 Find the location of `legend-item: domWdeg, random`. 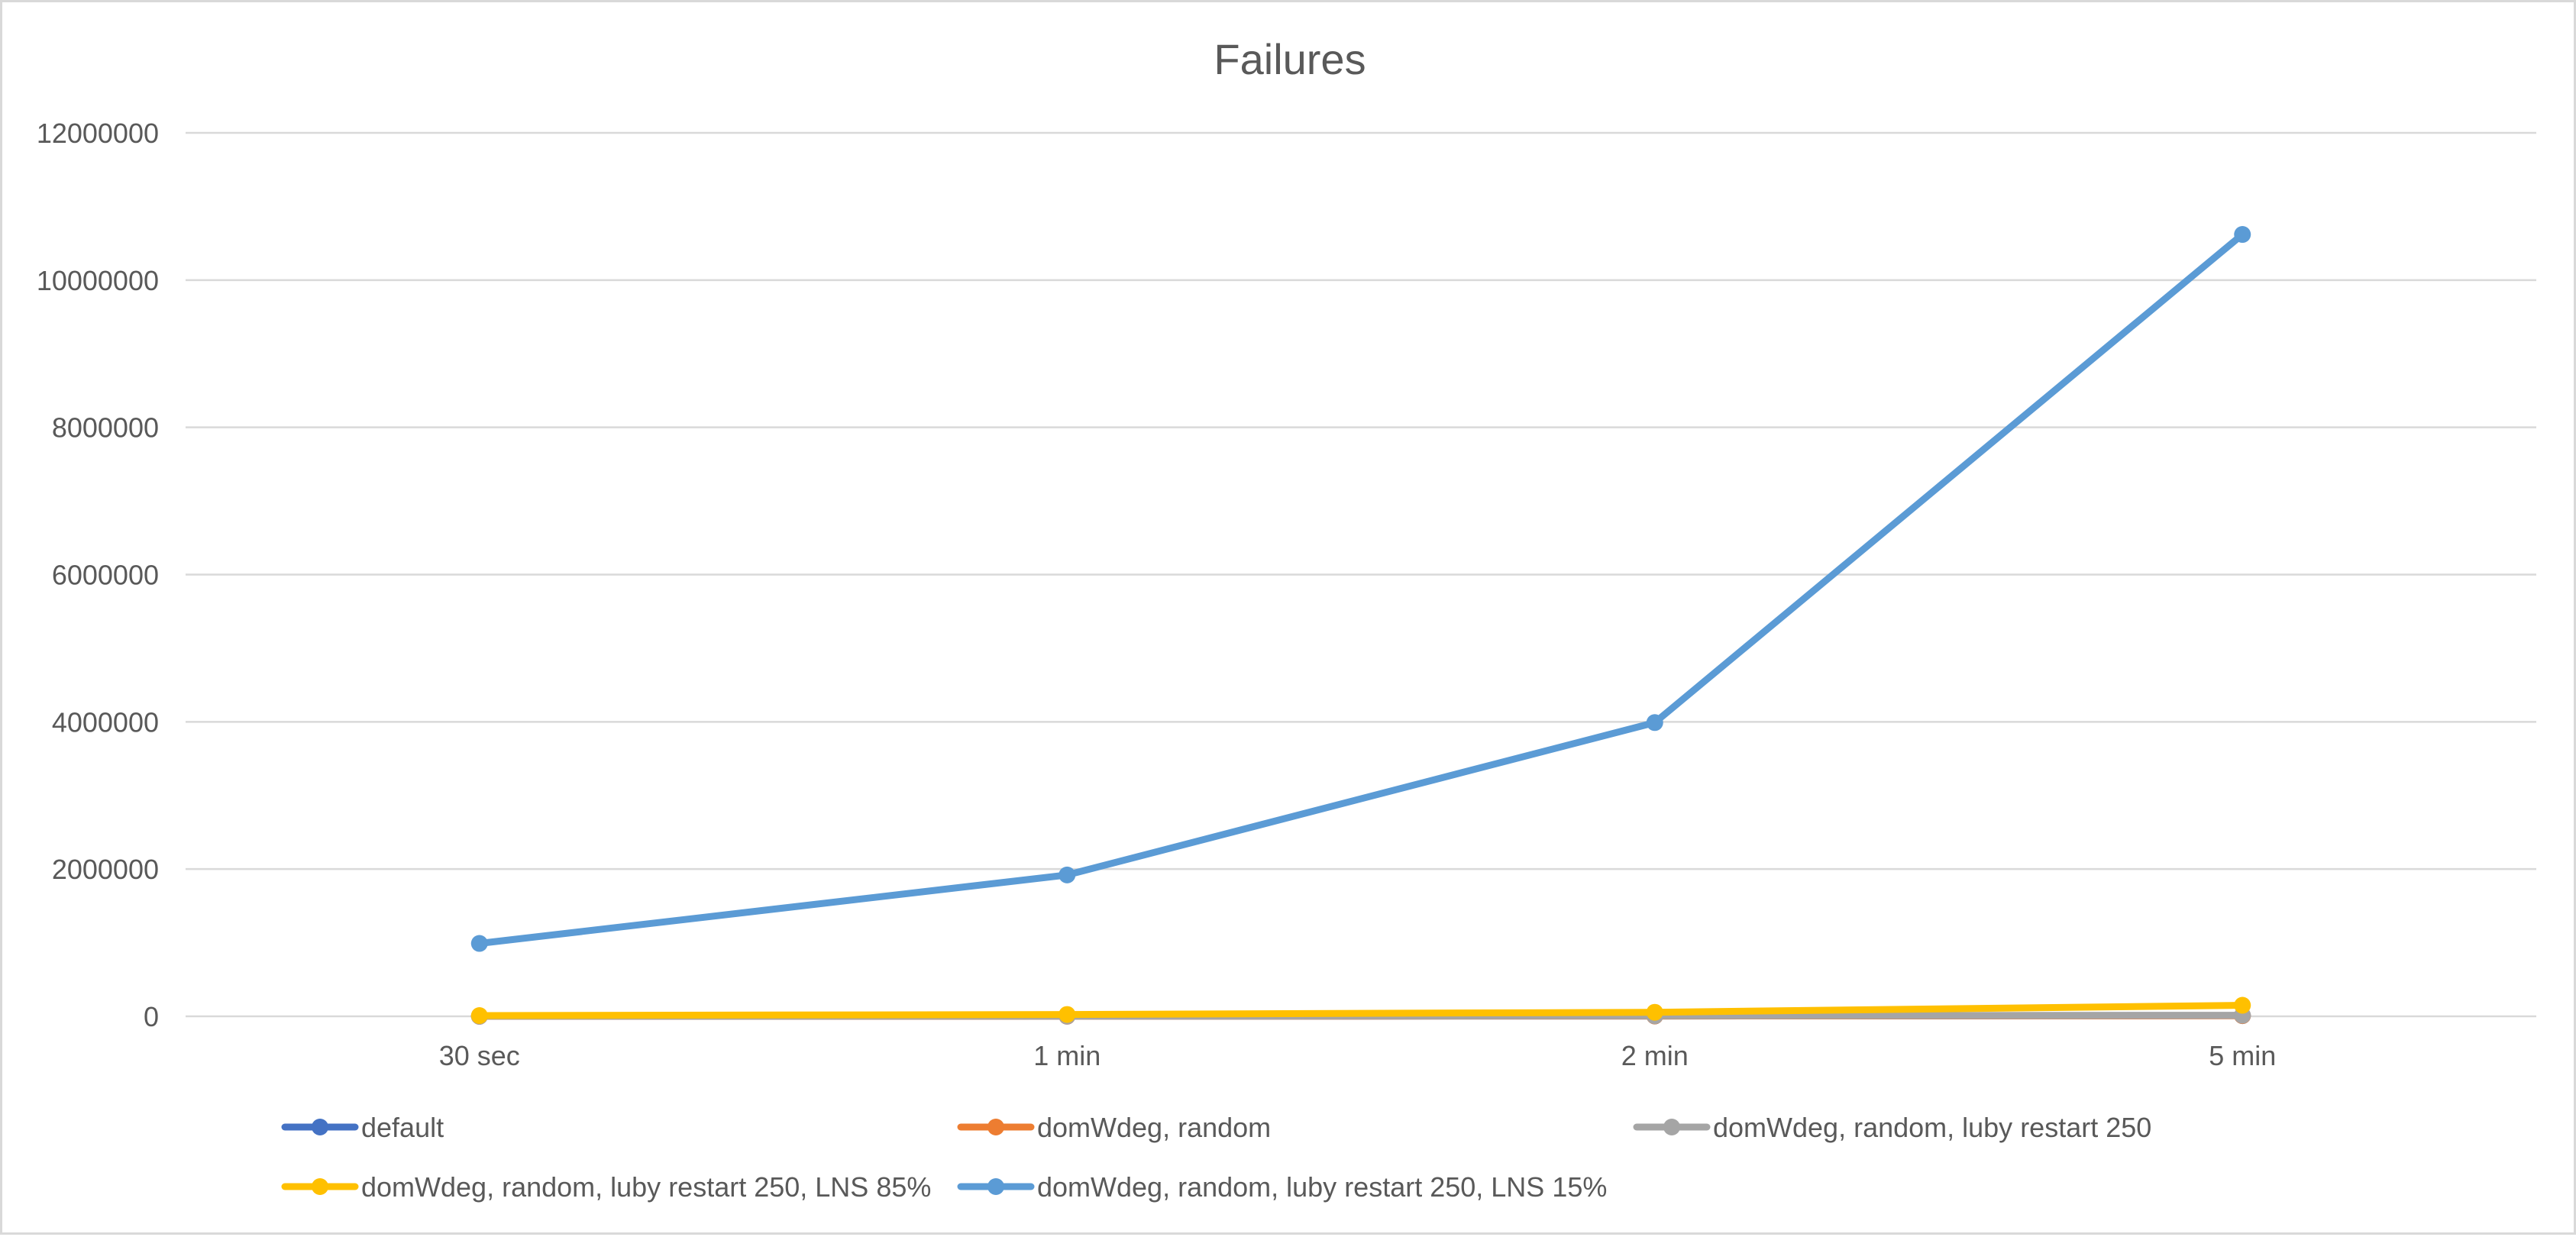

legend-item: domWdeg, random is located at coordinates (1114, 1127).